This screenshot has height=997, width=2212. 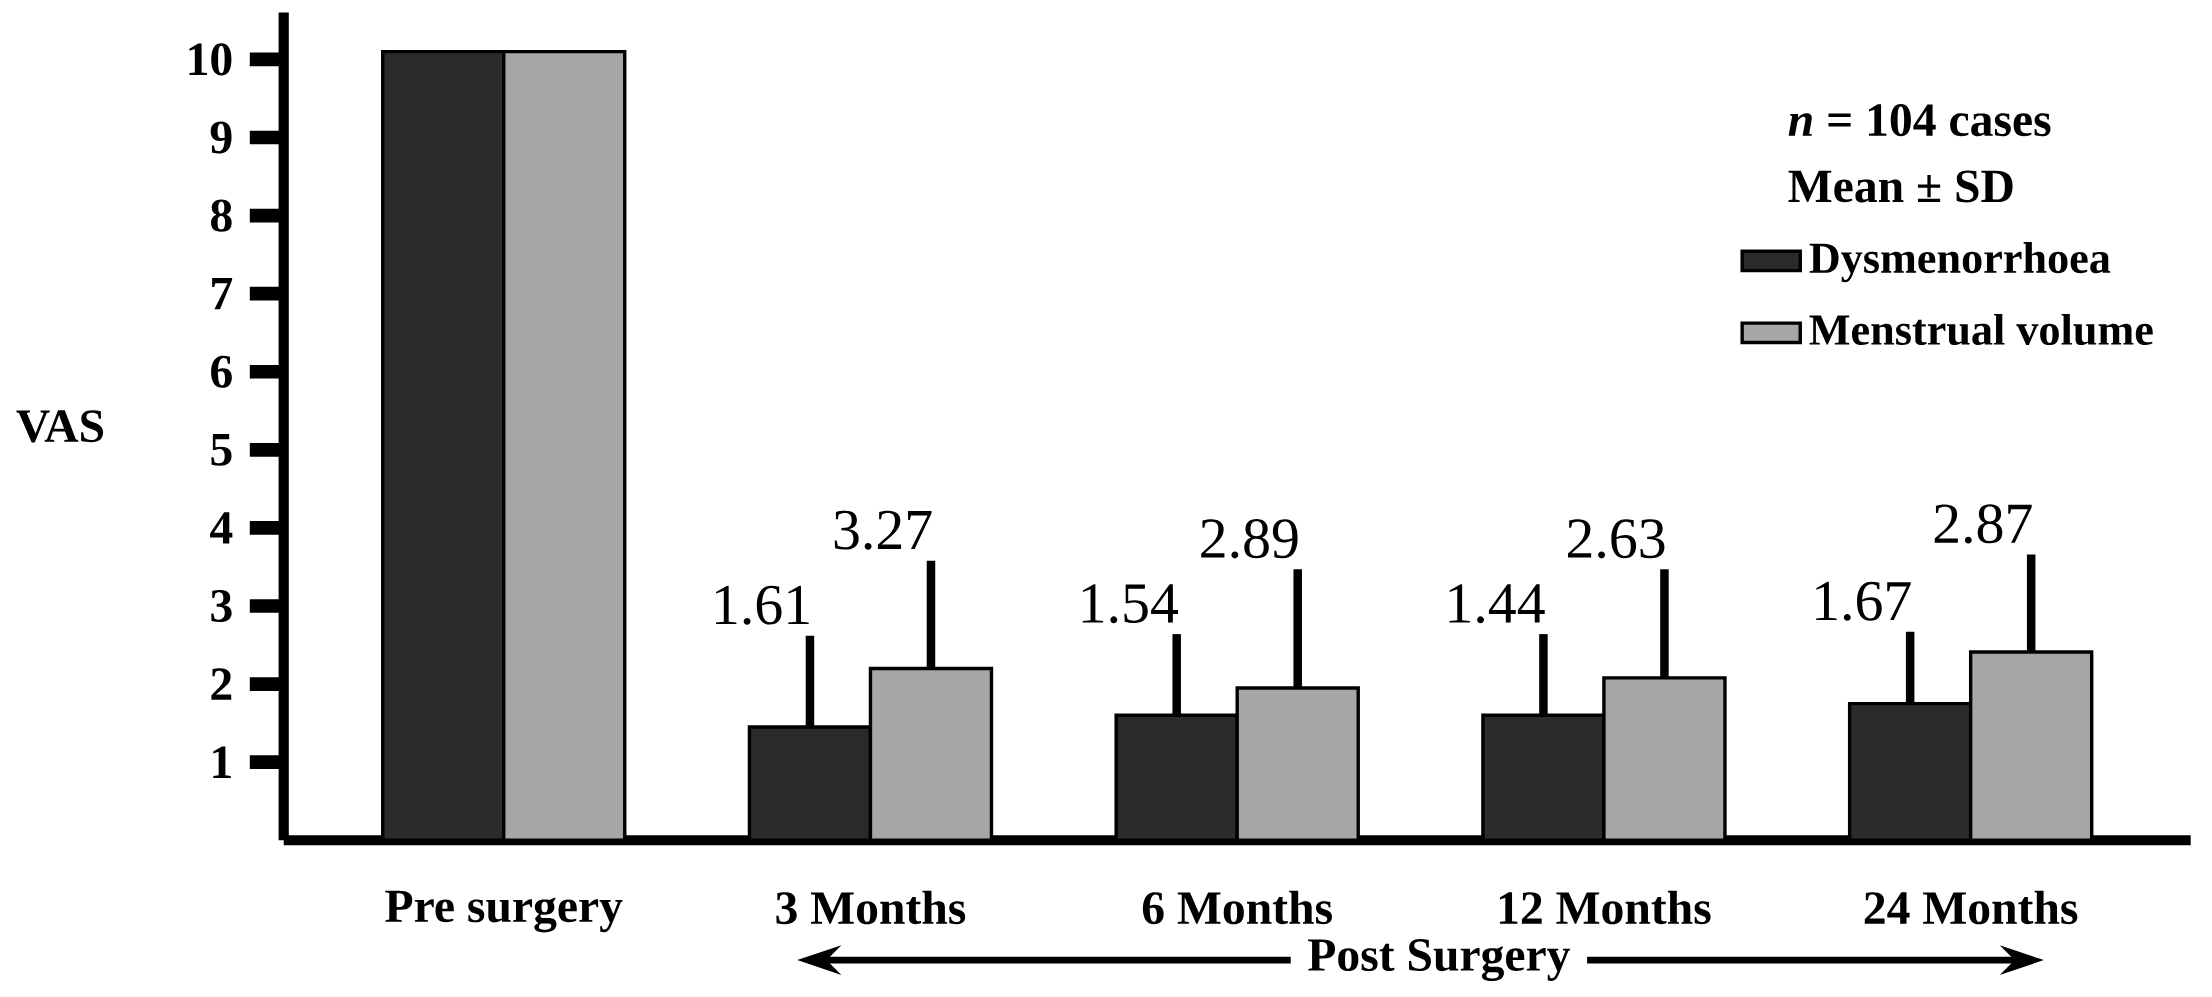 I want to click on annotation: 2.87, so click(x=1983, y=524).